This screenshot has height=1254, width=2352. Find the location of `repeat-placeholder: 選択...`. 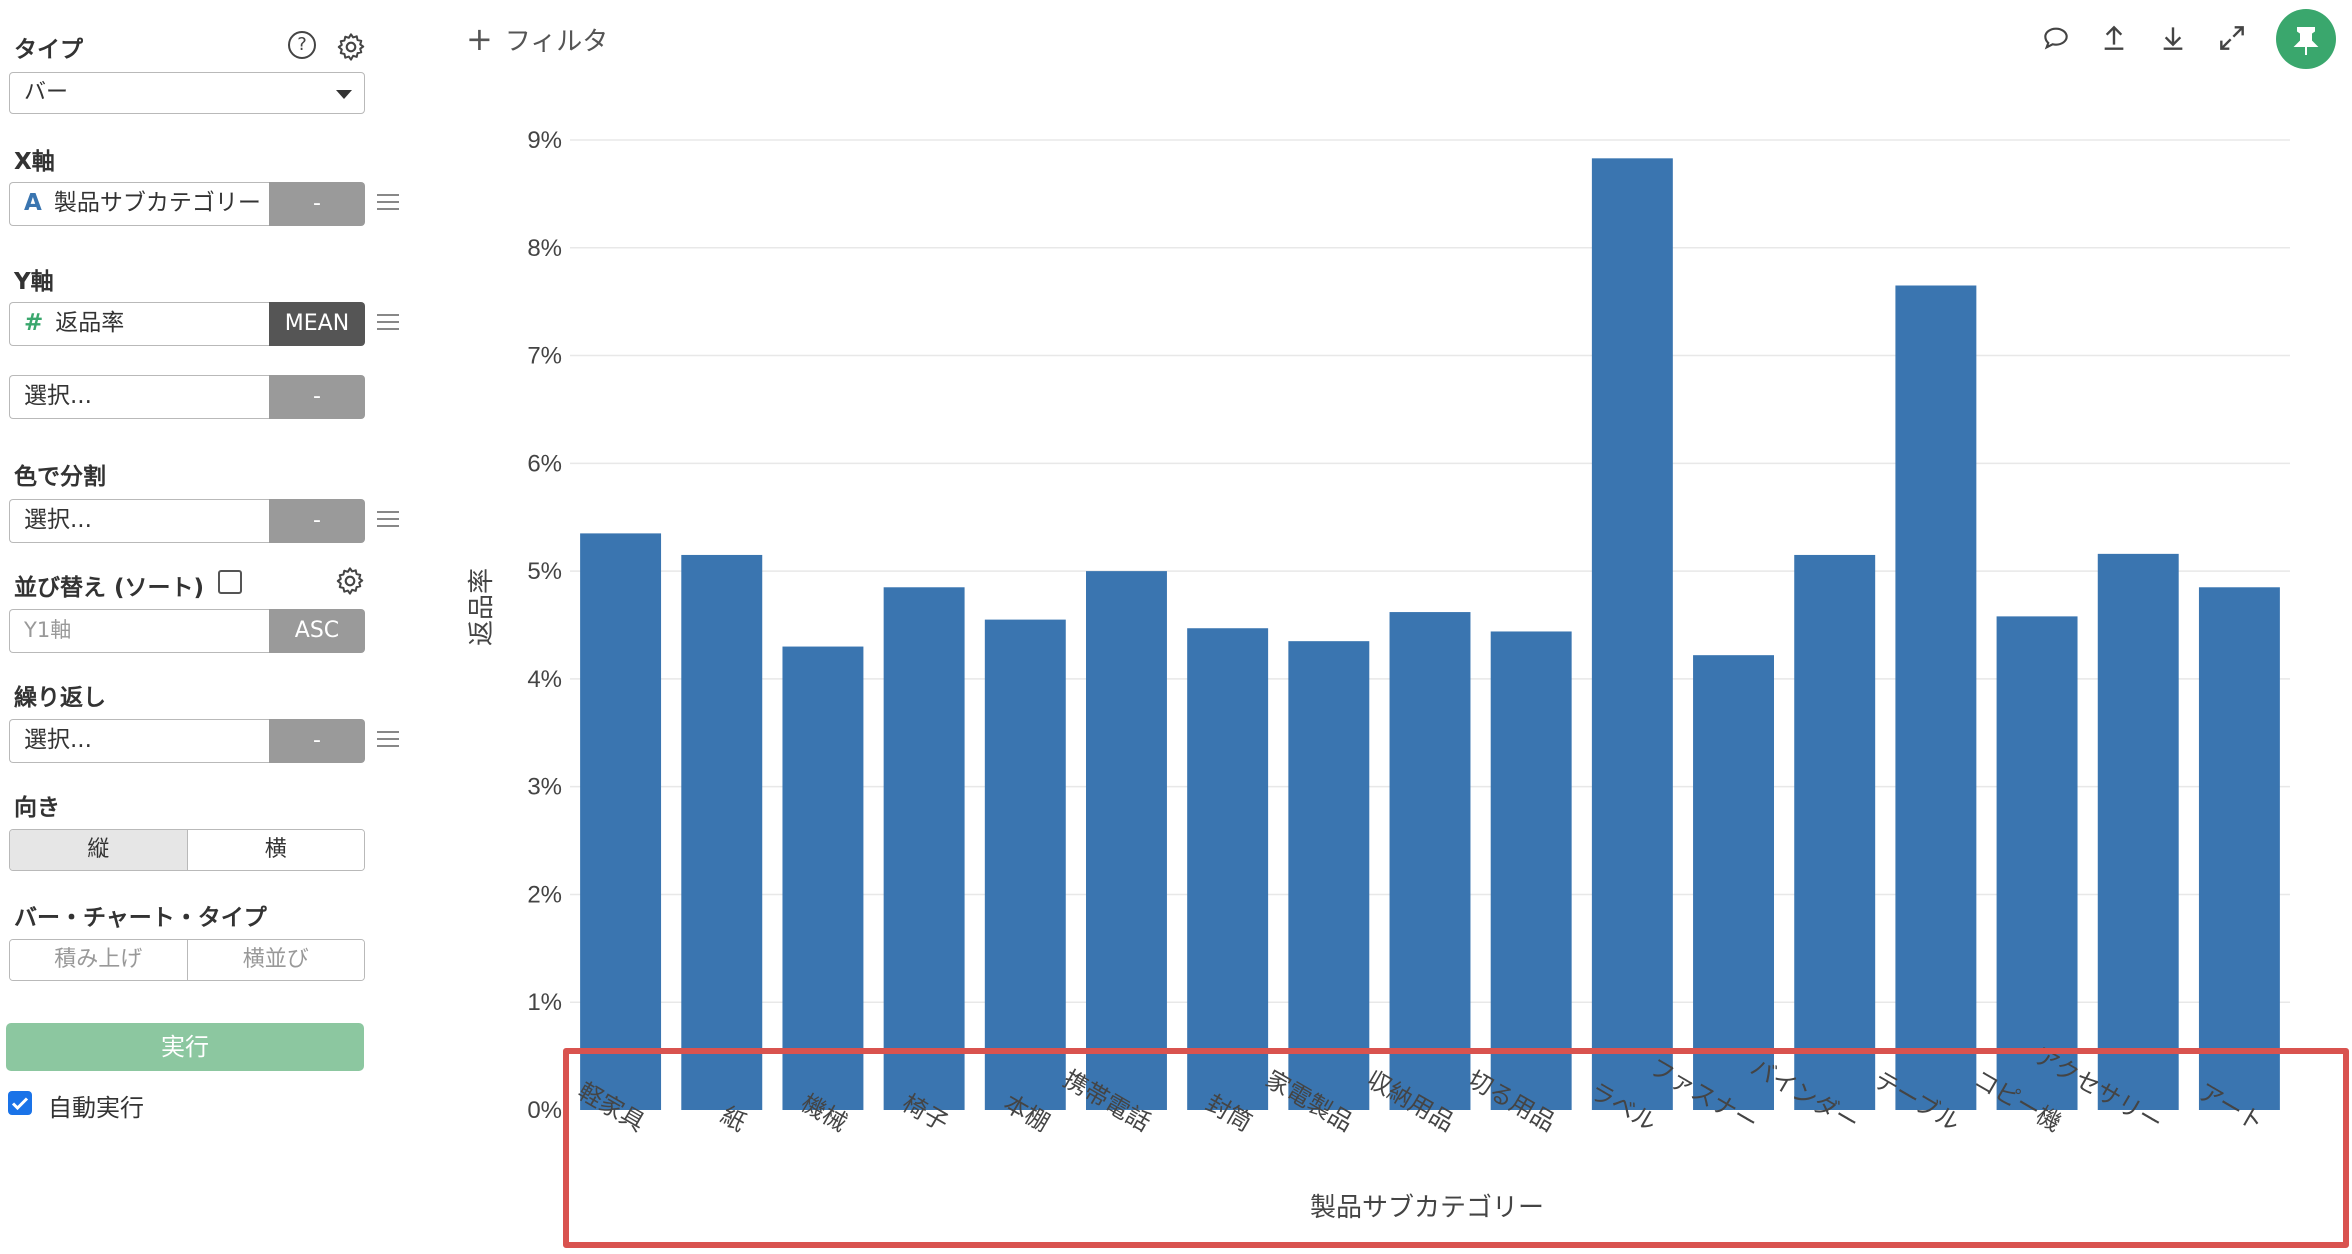

repeat-placeholder: 選択... is located at coordinates (58, 740).